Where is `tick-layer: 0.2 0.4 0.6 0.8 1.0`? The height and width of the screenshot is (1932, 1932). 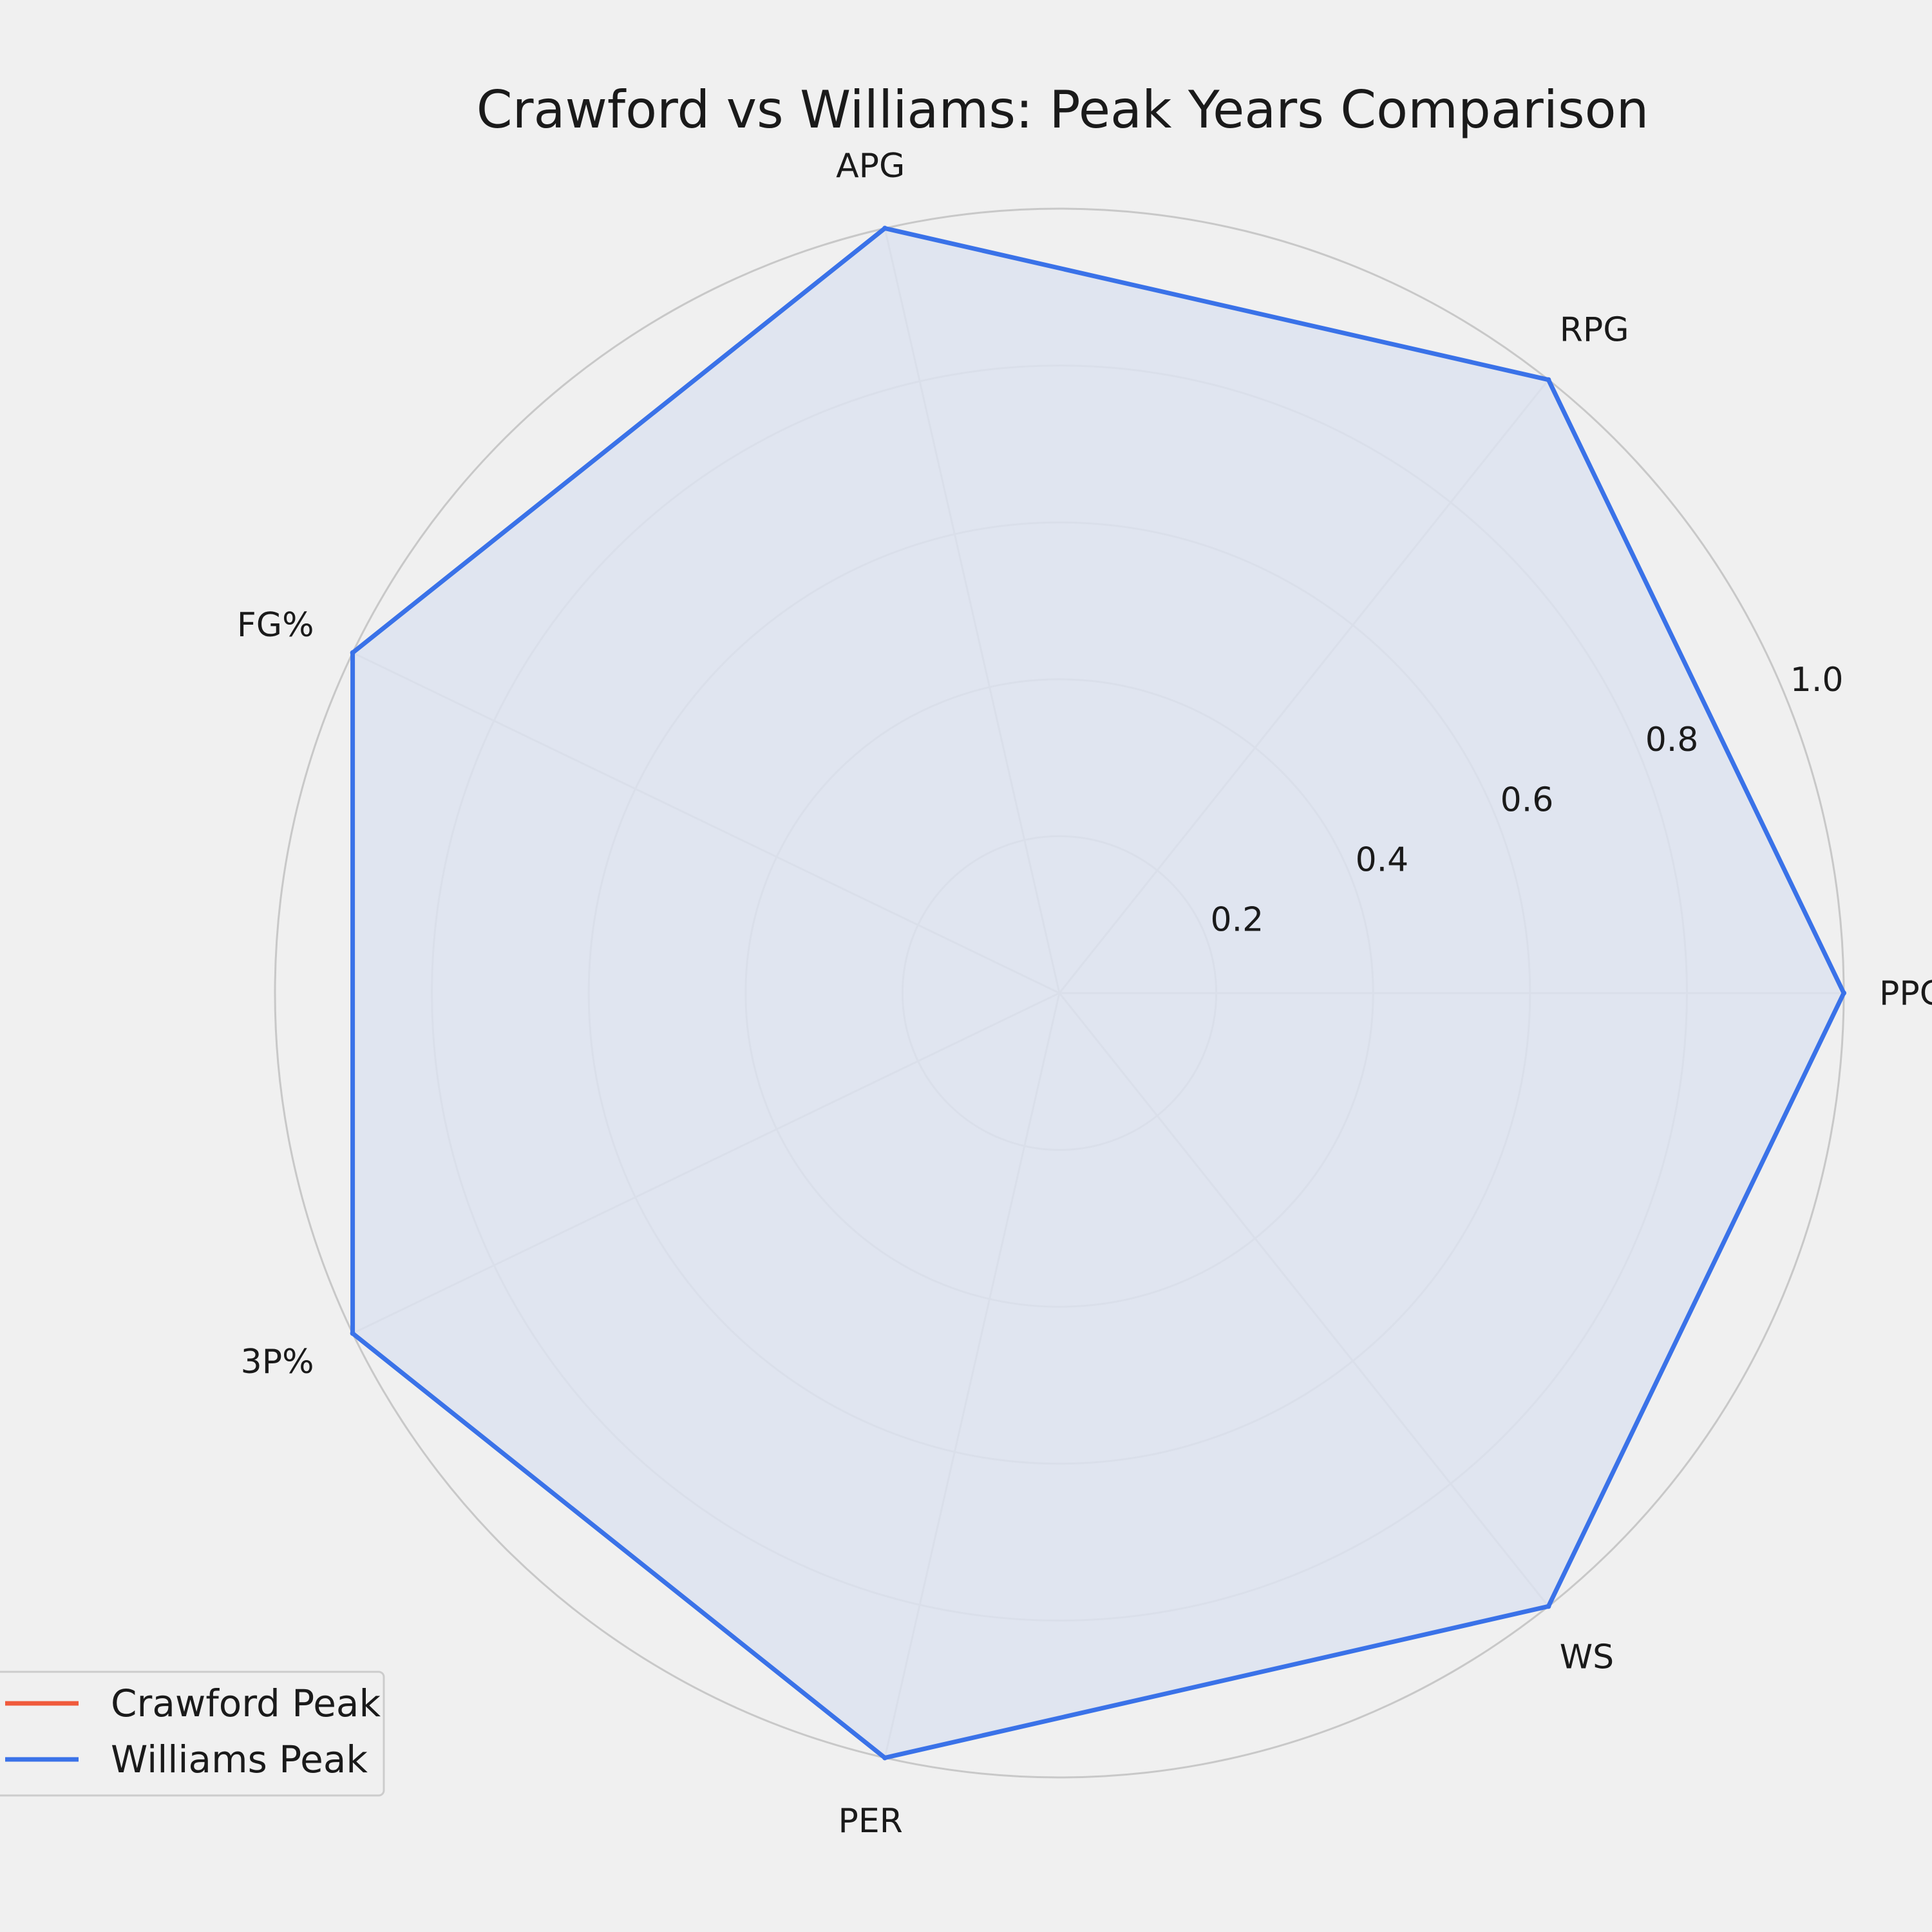
tick-layer: 0.2 0.4 0.6 0.8 1.0 is located at coordinates (1527, 801).